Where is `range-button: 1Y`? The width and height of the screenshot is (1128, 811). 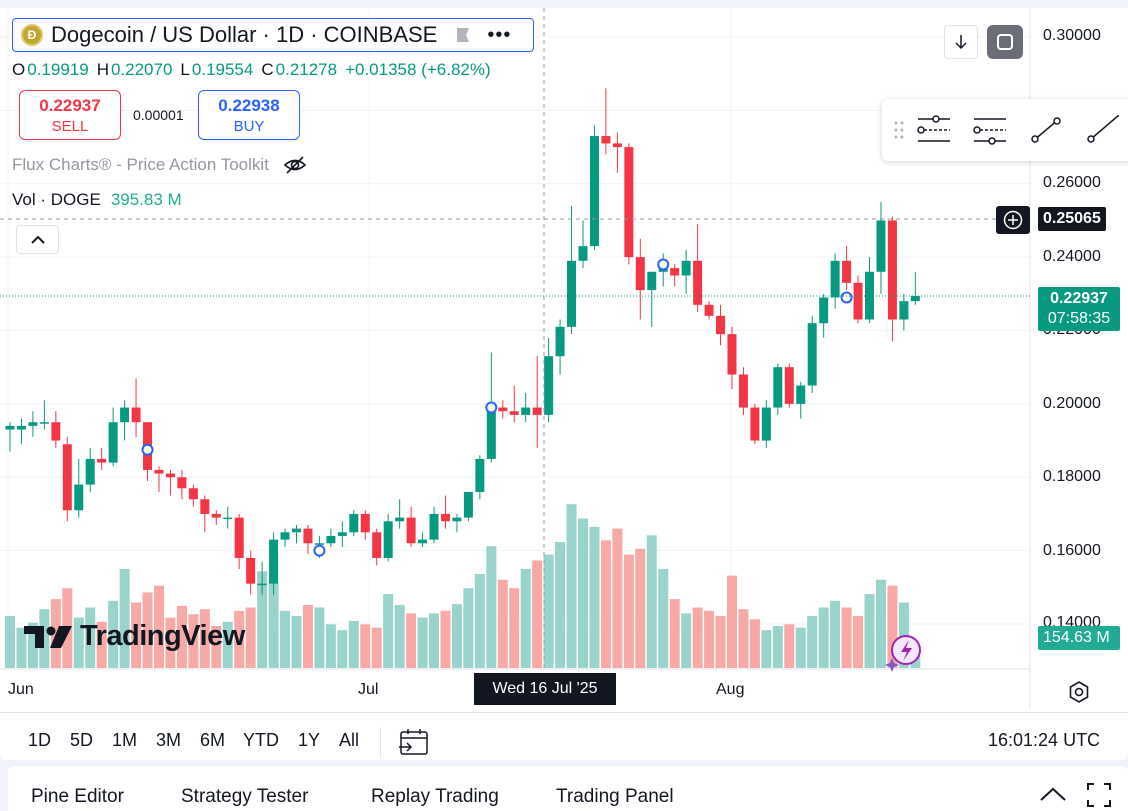 range-button: 1Y is located at coordinates (309, 740).